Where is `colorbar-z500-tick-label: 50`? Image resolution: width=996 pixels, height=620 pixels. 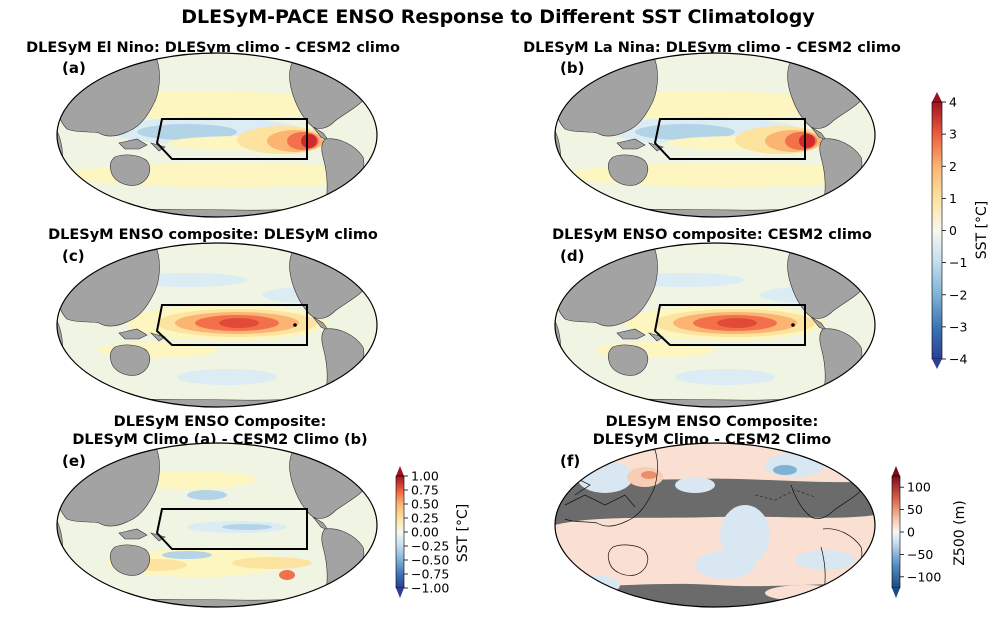 colorbar-z500-tick-label: 50 is located at coordinates (915, 509).